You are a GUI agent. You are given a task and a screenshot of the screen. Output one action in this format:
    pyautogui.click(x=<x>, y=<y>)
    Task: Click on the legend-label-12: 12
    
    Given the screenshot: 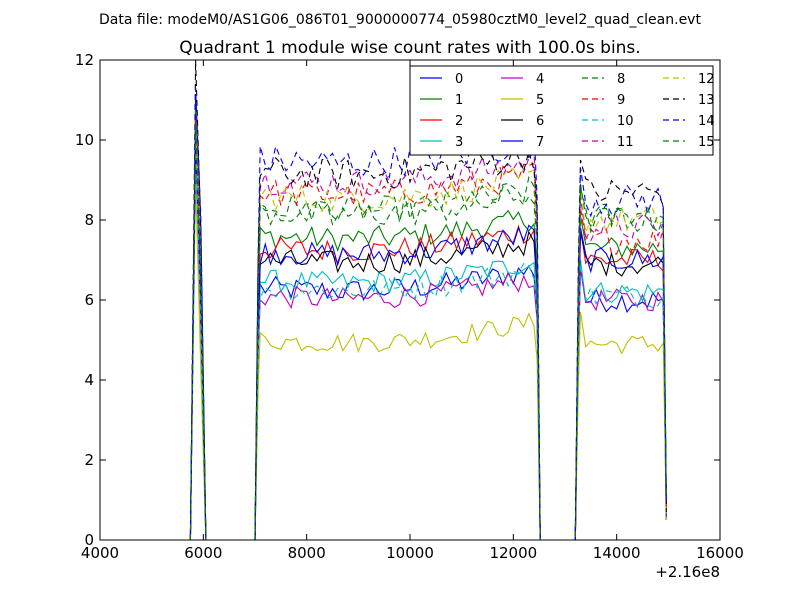 What is the action you would take?
    pyautogui.click(x=706, y=79)
    